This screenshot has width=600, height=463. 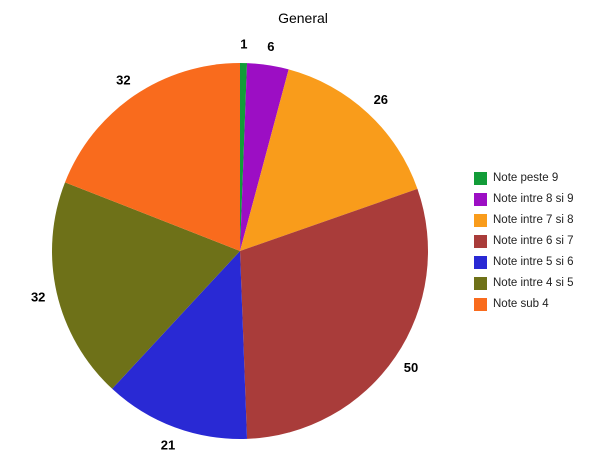 I want to click on legend-item-note-peste-9: Note peste 9, so click(x=524, y=178).